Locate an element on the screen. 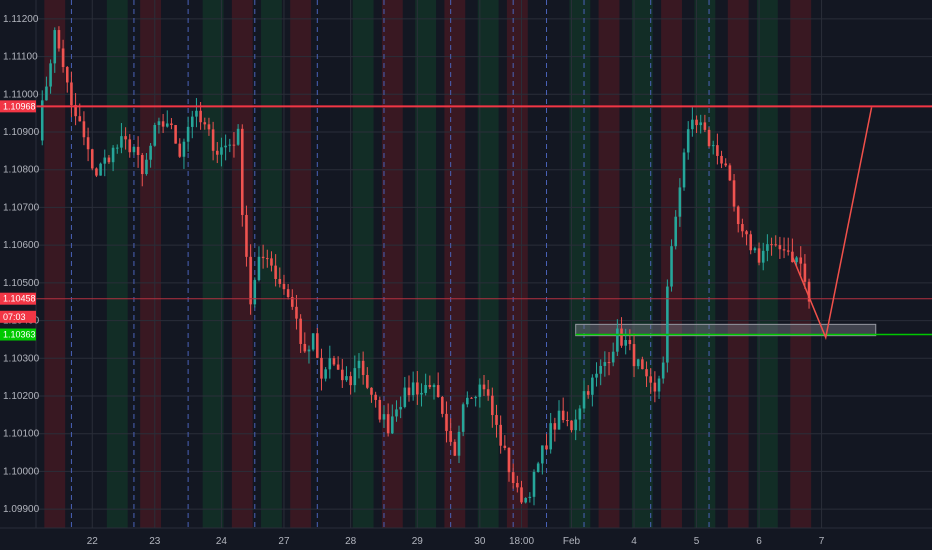 The image size is (932, 550). price-tag: 1.10458 is located at coordinates (18, 298).